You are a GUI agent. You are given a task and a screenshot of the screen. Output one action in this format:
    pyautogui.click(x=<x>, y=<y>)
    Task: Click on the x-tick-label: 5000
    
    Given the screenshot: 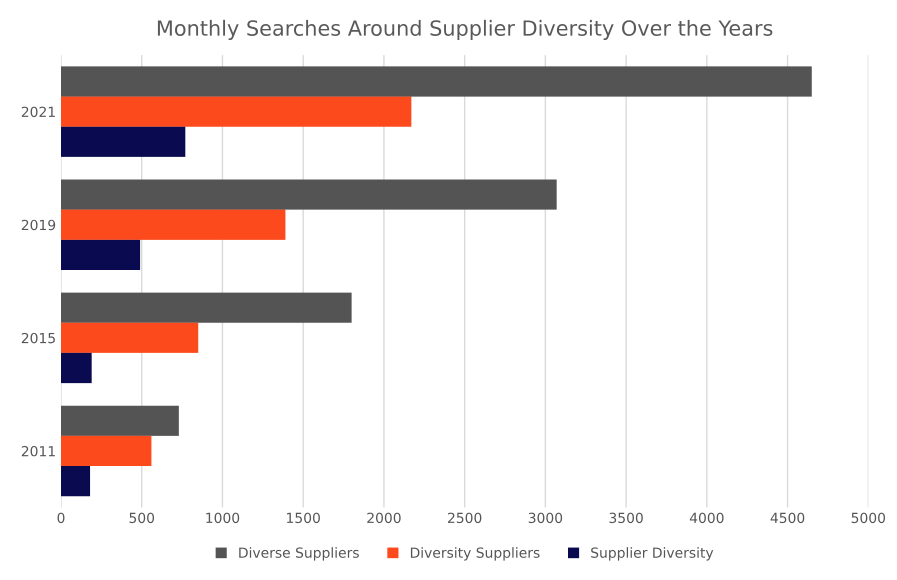 What is the action you would take?
    pyautogui.click(x=869, y=518)
    